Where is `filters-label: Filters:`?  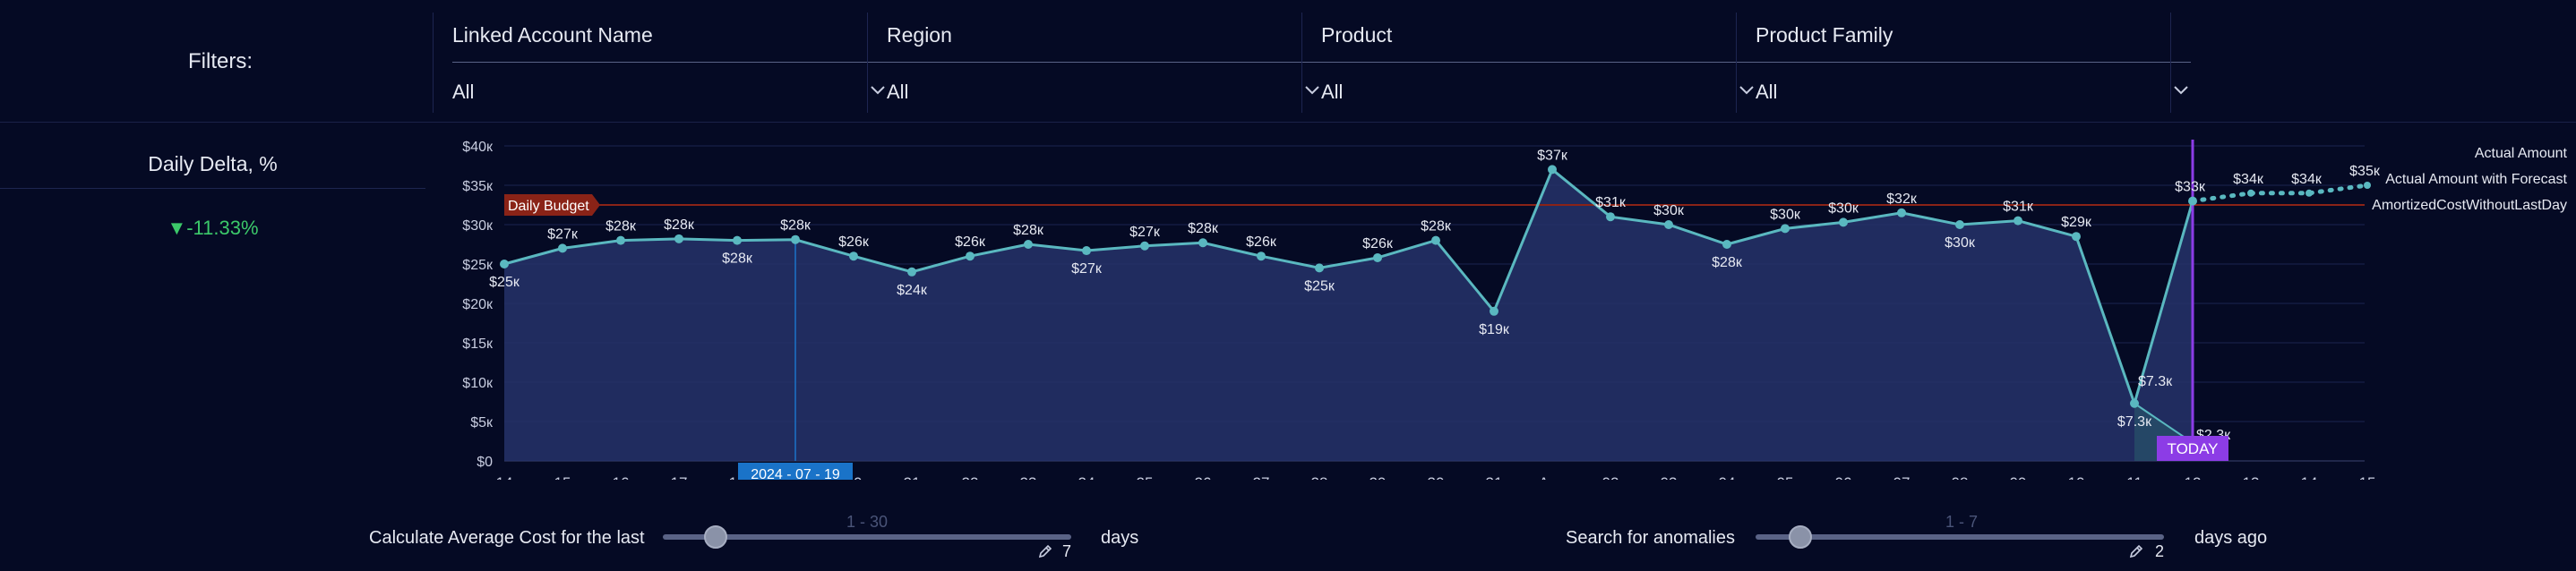
filters-label: Filters: is located at coordinates (220, 61).